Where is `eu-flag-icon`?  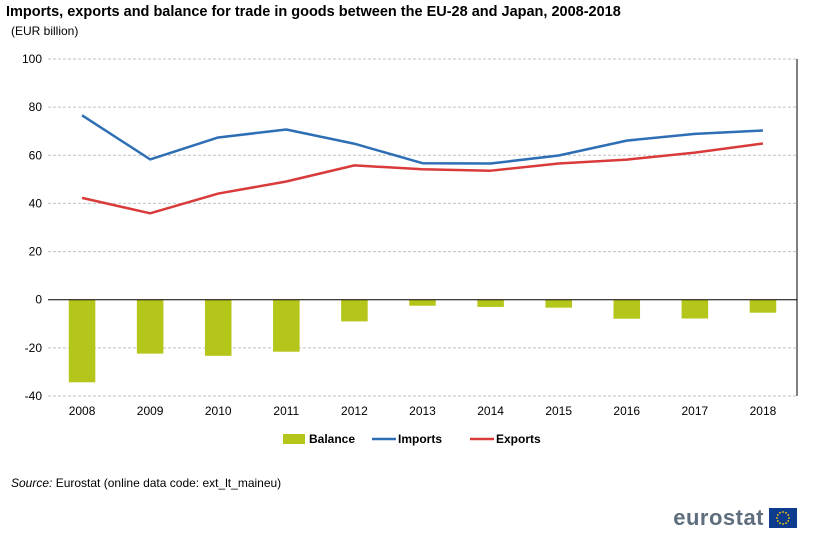
eu-flag-icon is located at coordinates (783, 518).